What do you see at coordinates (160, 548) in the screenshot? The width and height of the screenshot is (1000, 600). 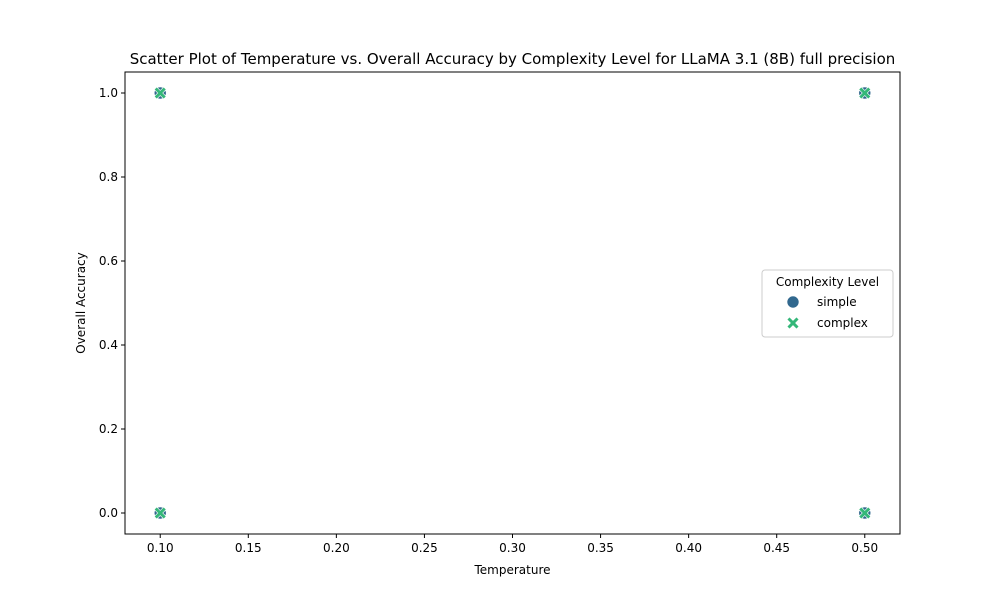 I see `x-tick-label: 0.10` at bounding box center [160, 548].